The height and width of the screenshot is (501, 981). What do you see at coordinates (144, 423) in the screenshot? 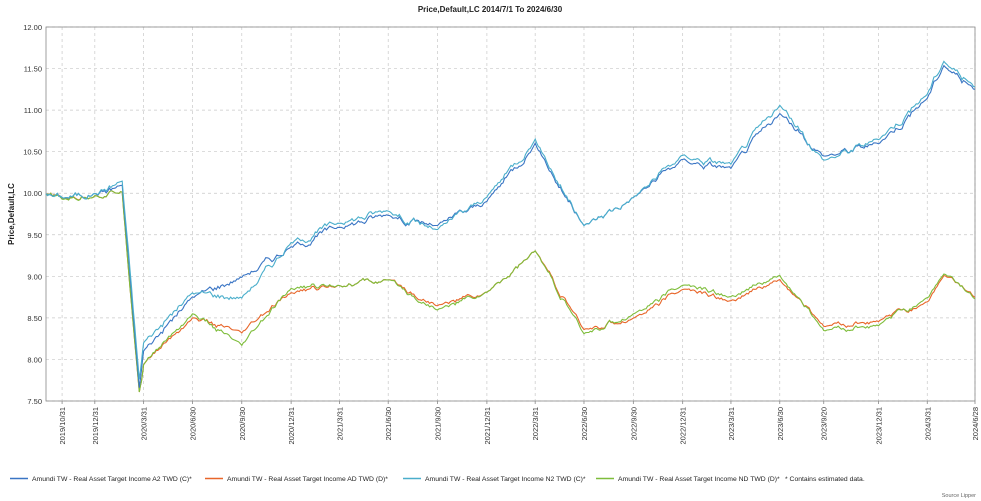
I see `x-tick-label: 2020/3/31` at bounding box center [144, 423].